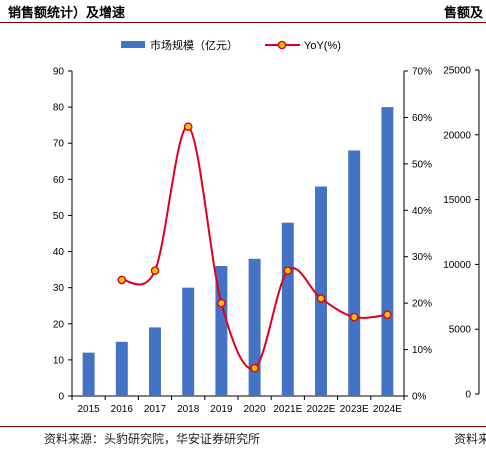 The image size is (486, 459). Describe the element at coordinates (461, 233) in the screenshot. I see `second-chart-axis: 0 5000 10000 15000 20000 25000` at that location.